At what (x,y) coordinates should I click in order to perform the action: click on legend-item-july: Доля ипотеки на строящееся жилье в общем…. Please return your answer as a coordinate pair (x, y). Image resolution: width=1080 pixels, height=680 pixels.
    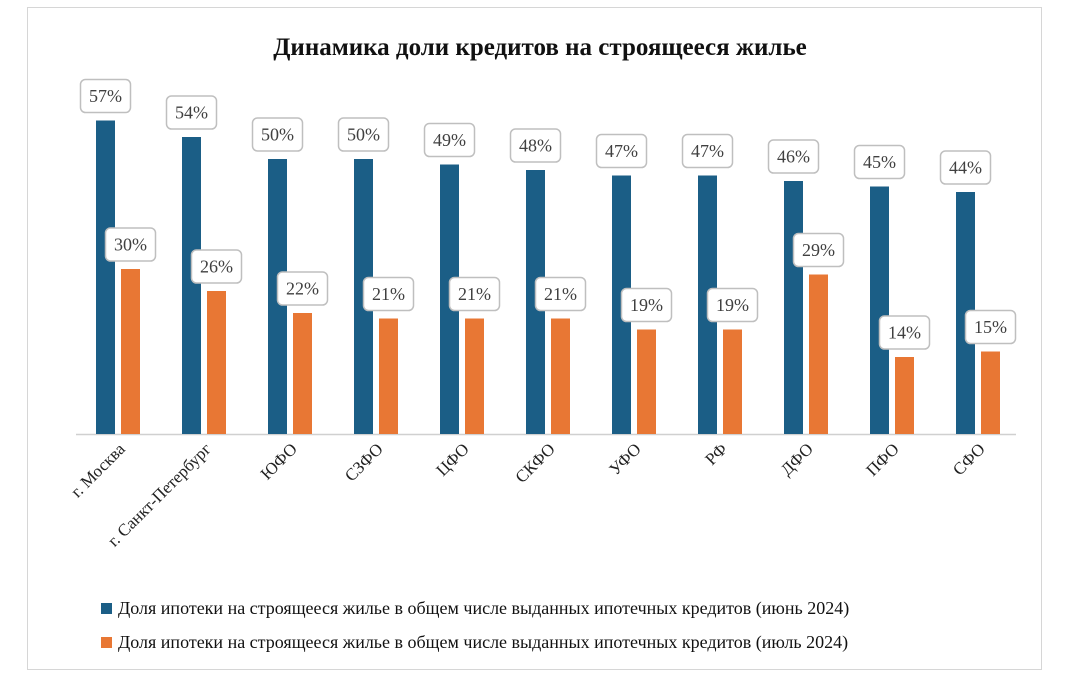
    Looking at the image, I should click on (474, 642).